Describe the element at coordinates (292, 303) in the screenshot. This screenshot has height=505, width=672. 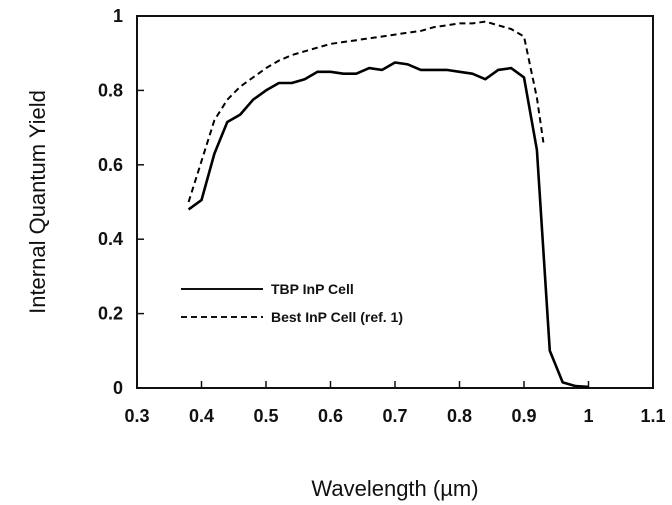
I see `legend: TBP InP Cell Best InP Cell (ref. 1)` at that location.